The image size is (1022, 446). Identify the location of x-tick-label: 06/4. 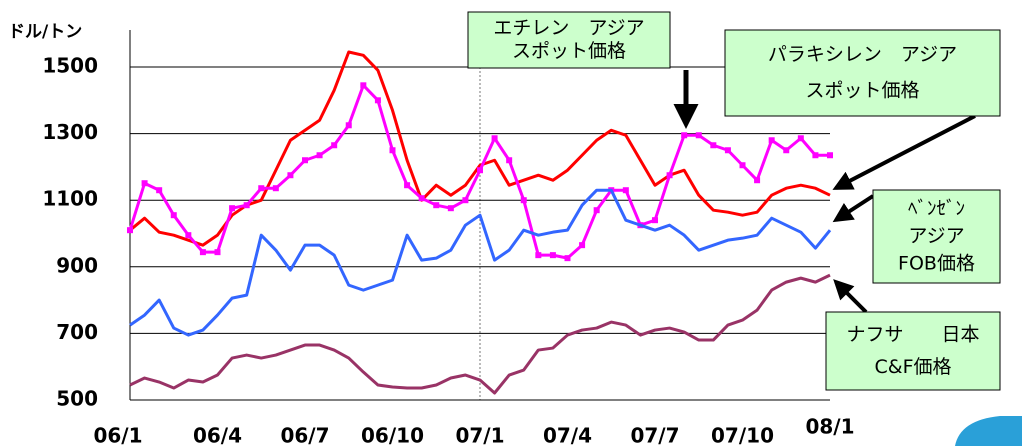
(217, 435).